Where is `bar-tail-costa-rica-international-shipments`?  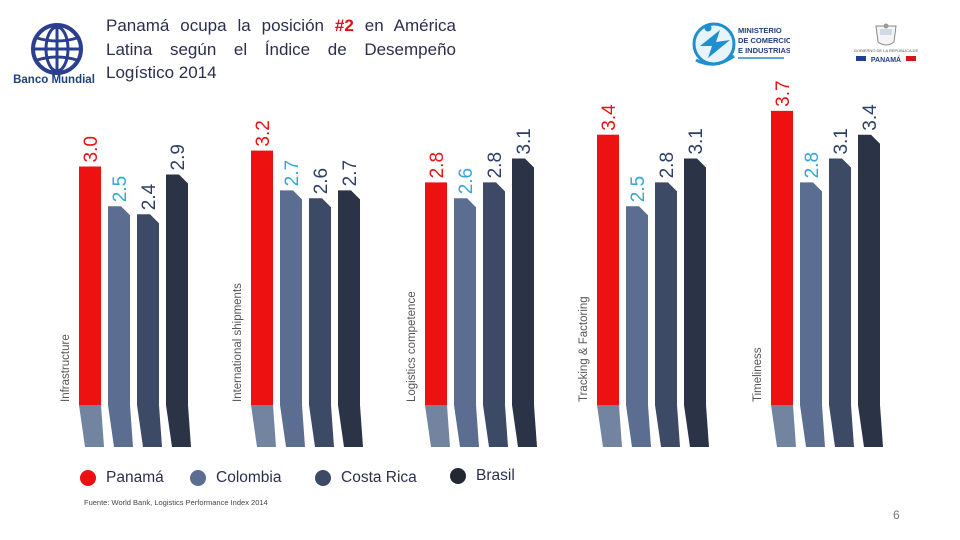
bar-tail-costa-rica-international-shipments is located at coordinates (321, 426).